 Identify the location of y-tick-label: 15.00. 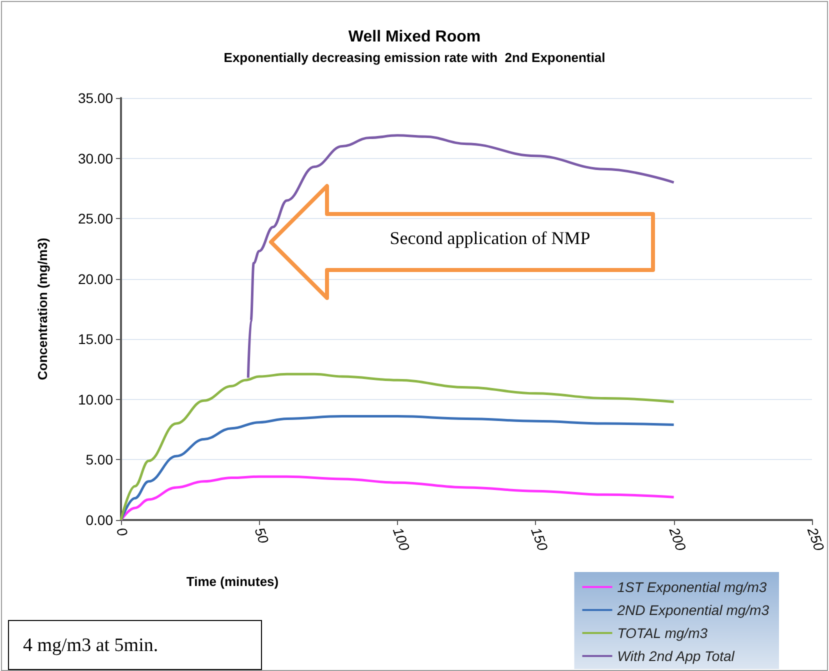
(96, 339).